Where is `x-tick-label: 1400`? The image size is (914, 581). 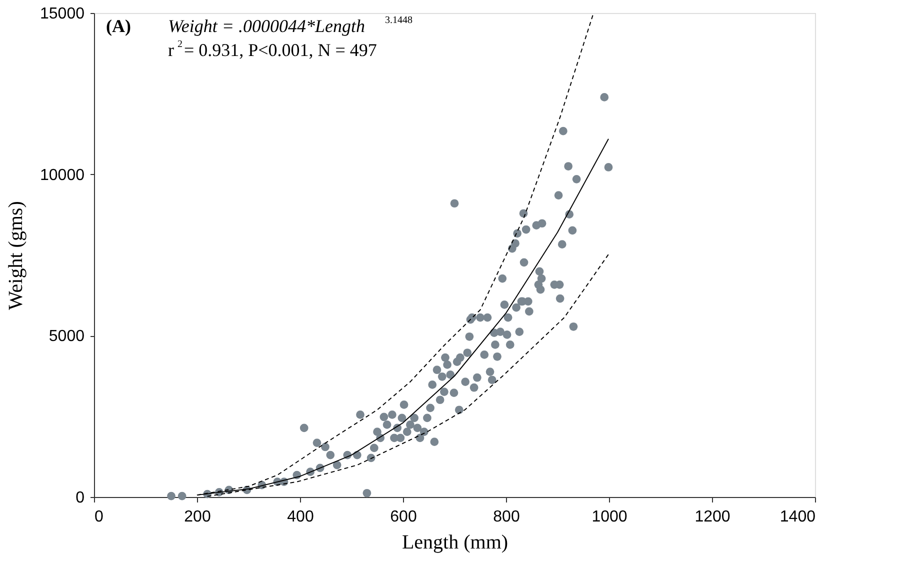 x-tick-label: 1400 is located at coordinates (798, 517).